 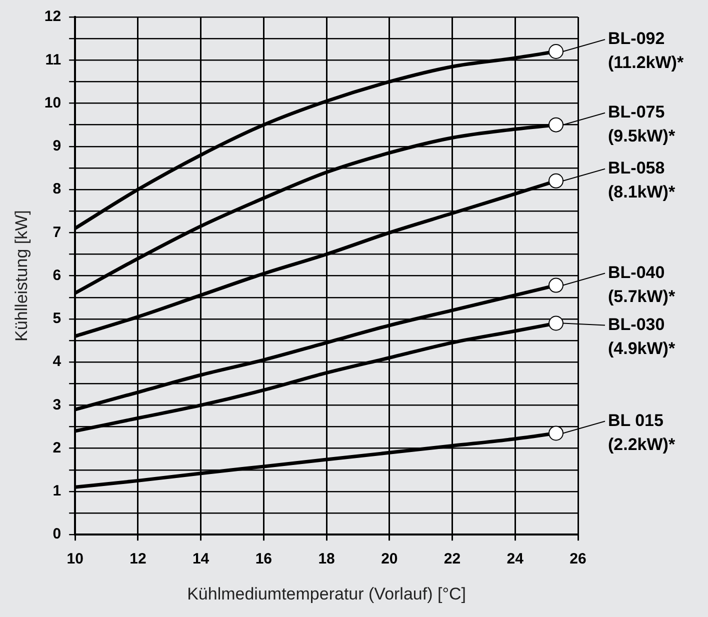 What do you see at coordinates (57, 534) in the screenshot?
I see `y-tick-label: 0` at bounding box center [57, 534].